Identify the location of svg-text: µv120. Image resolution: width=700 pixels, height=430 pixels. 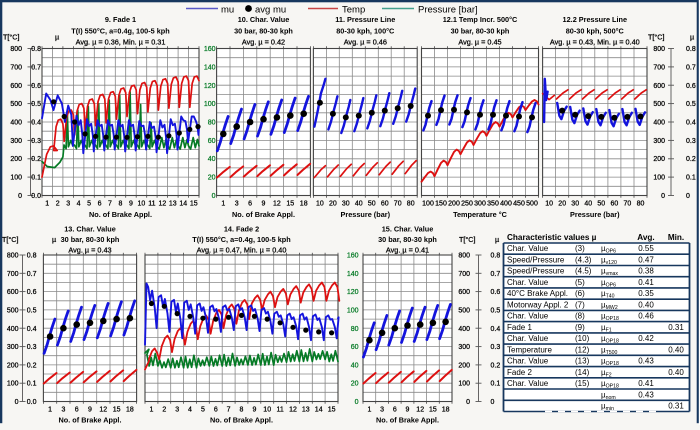
(609, 261).